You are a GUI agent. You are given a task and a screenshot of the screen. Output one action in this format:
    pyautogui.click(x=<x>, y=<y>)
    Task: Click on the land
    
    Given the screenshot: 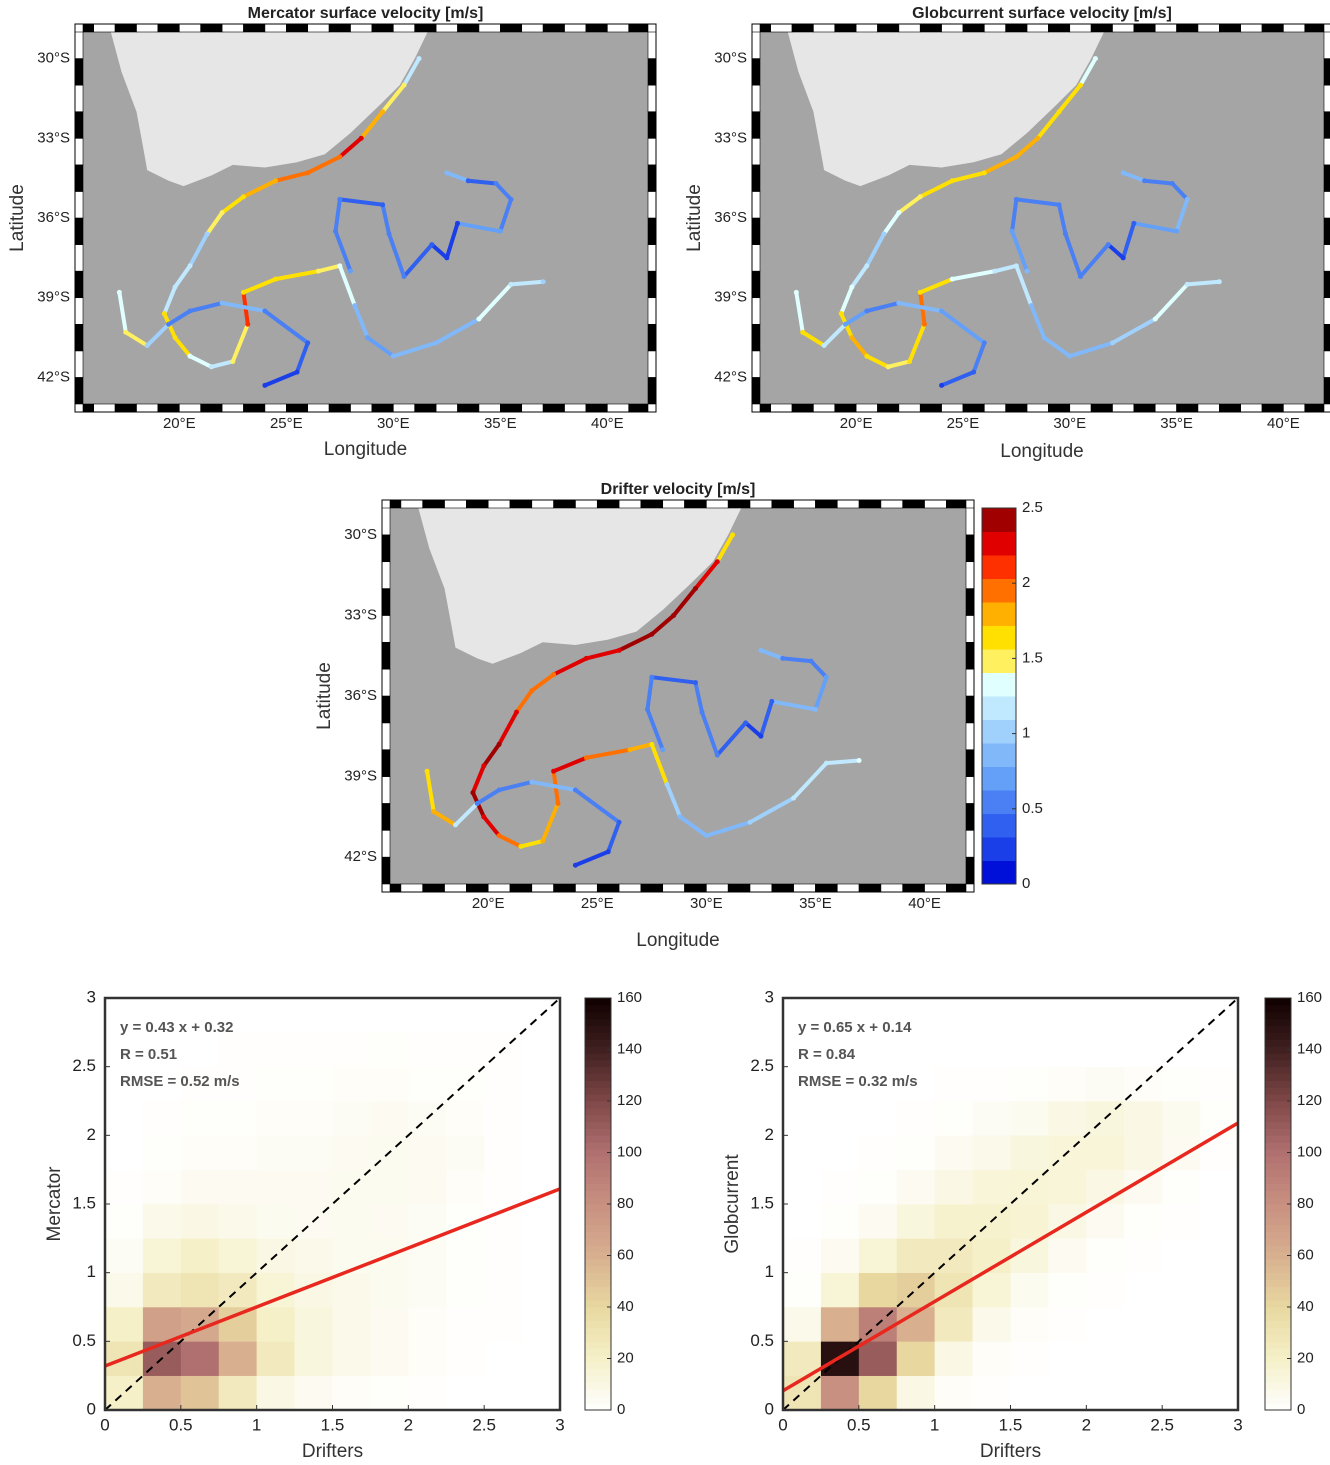 What is the action you would take?
    pyautogui.click(x=580, y=586)
    